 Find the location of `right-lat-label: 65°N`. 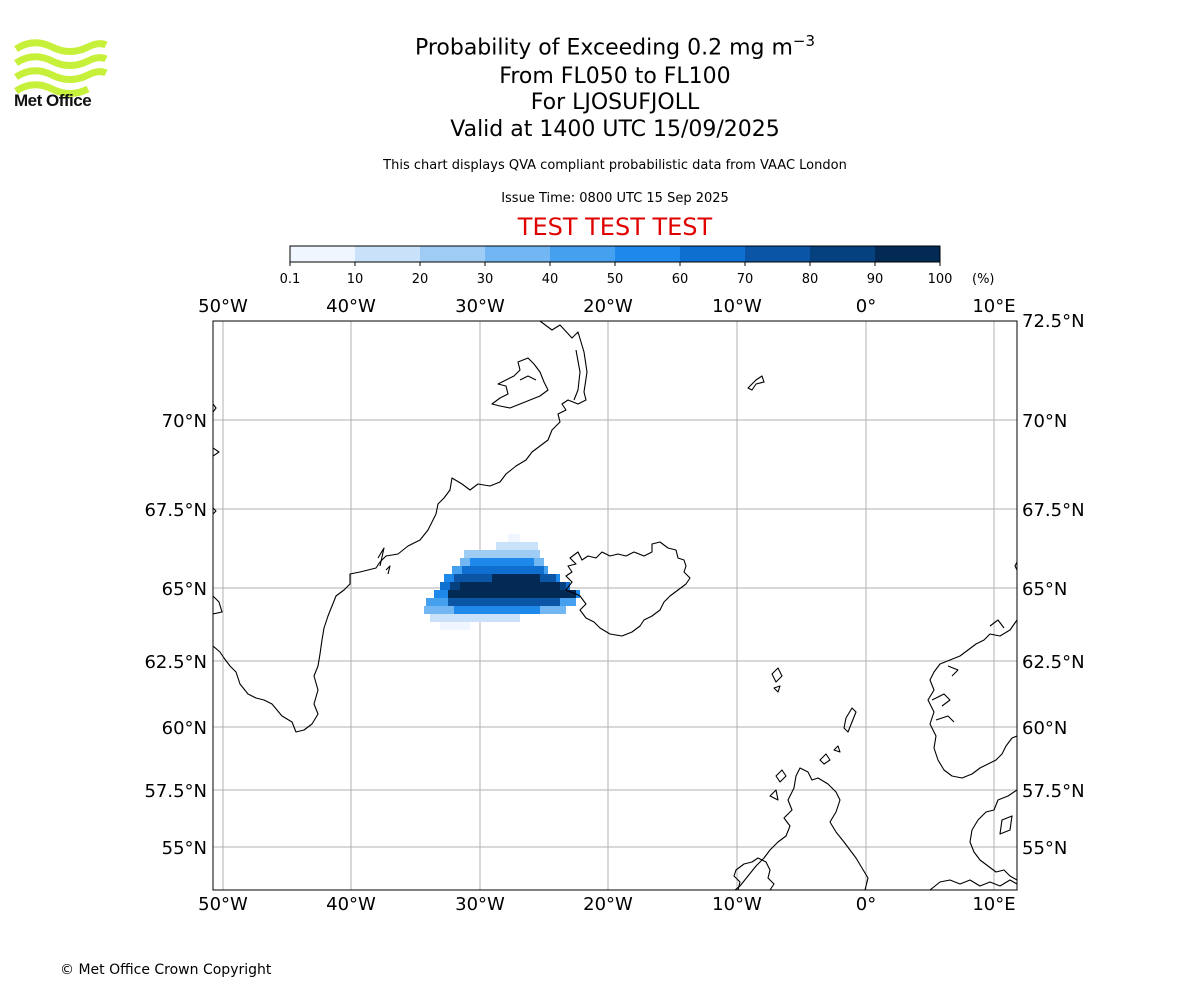

right-lat-label: 65°N is located at coordinates (1044, 589).